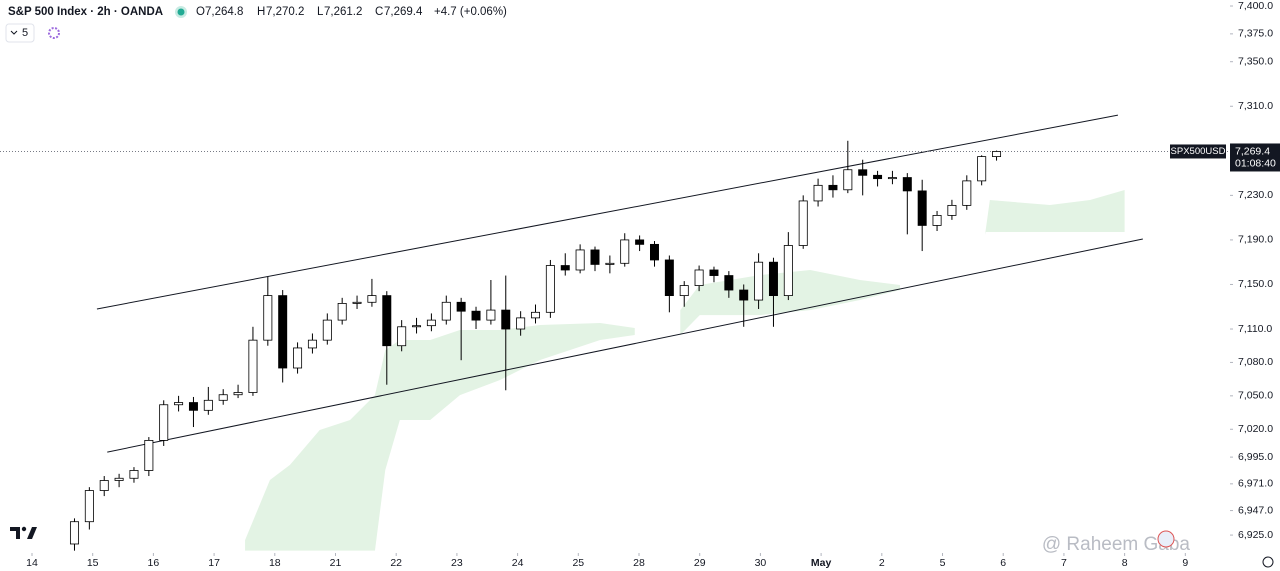 This screenshot has height=571, width=1280. Describe the element at coordinates (1185, 563) in the screenshot. I see `x-tick-label: 9` at that location.